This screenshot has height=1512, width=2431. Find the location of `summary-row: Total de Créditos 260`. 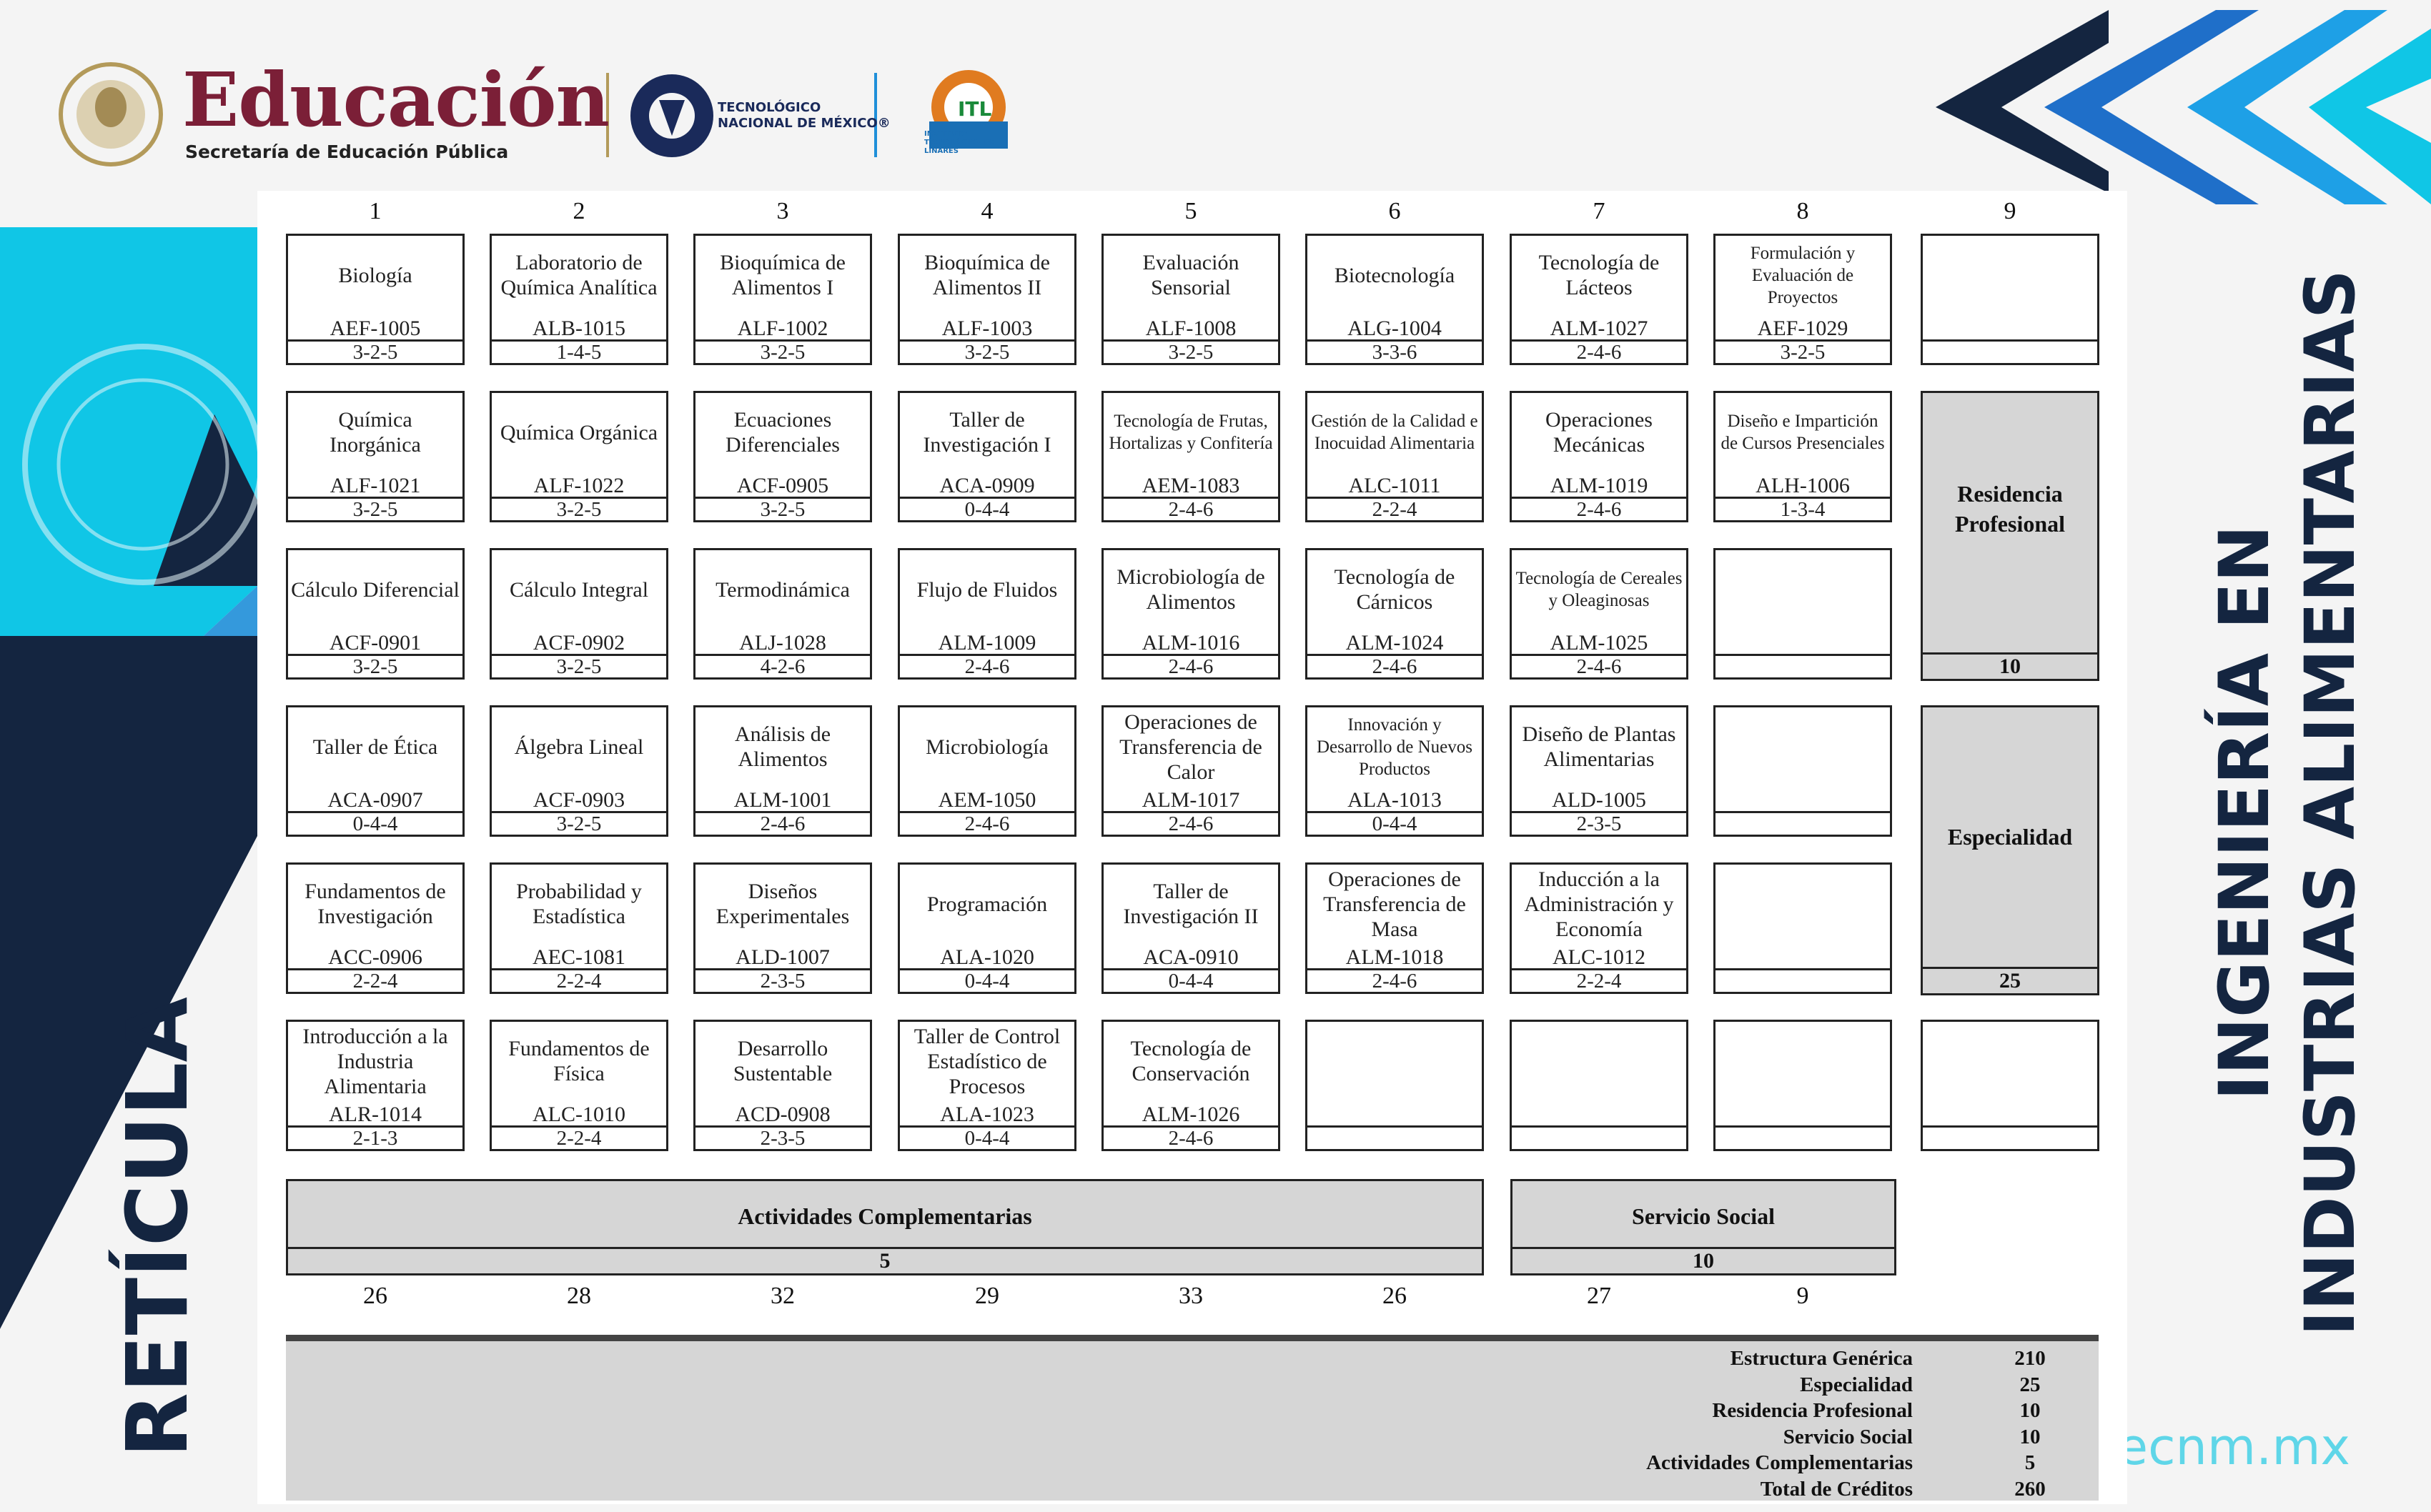

summary-row: Total de Créditos 260 is located at coordinates (1192, 1489).